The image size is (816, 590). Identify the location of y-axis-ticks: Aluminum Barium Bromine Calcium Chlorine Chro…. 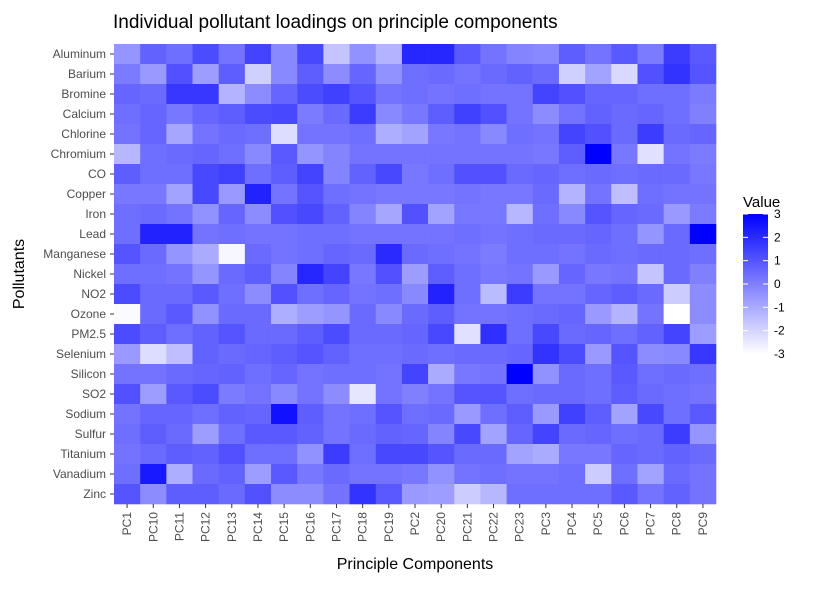
(78, 274).